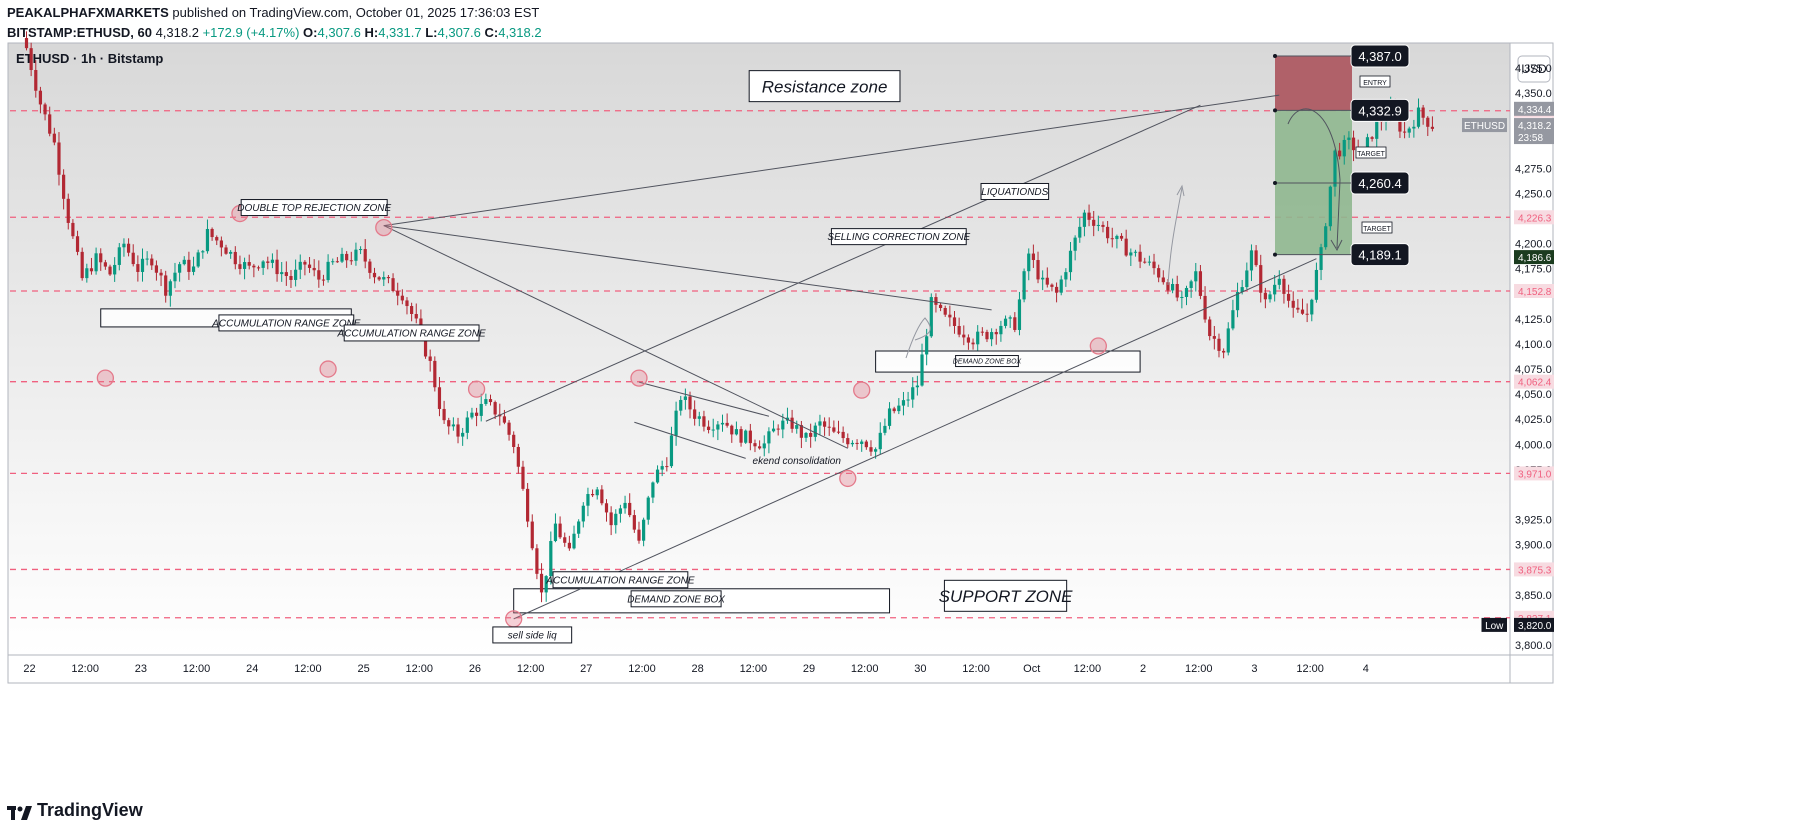 Image resolution: width=1818 pixels, height=831 pixels. What do you see at coordinates (1313, 83) in the screenshot?
I see `stop-loss-zone` at bounding box center [1313, 83].